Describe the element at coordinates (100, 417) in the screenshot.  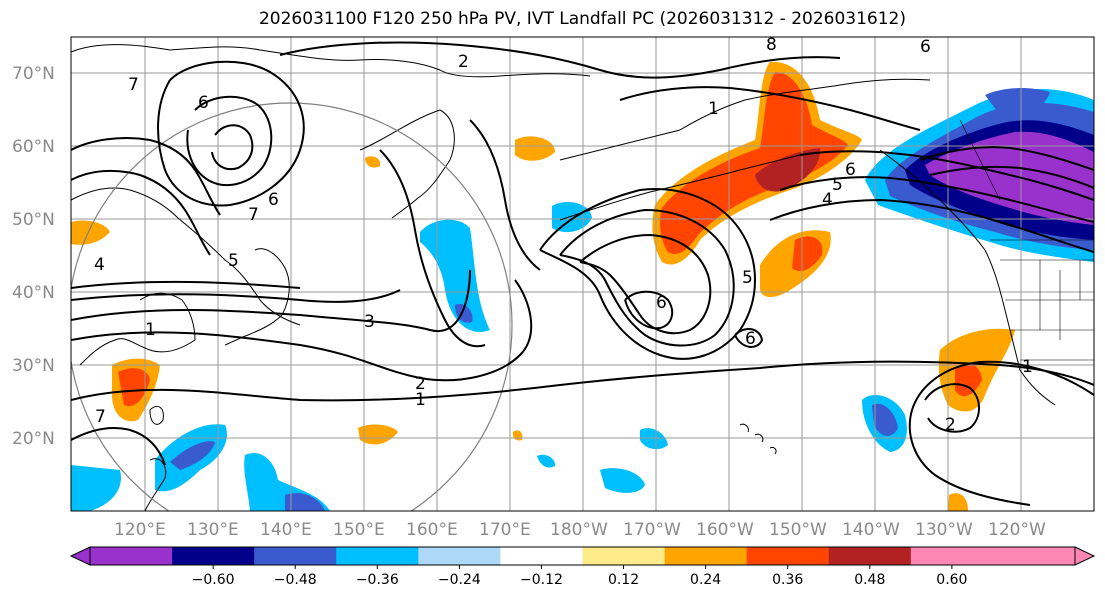
I see `contour-label-7-sw: 7` at that location.